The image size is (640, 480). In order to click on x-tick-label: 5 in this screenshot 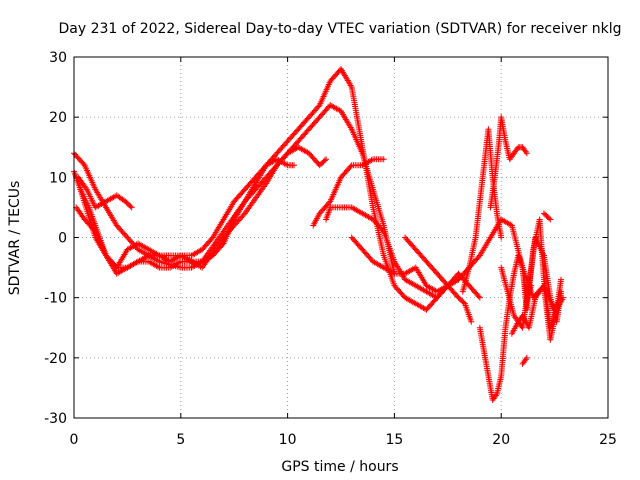, I will do `click(180, 440)`.